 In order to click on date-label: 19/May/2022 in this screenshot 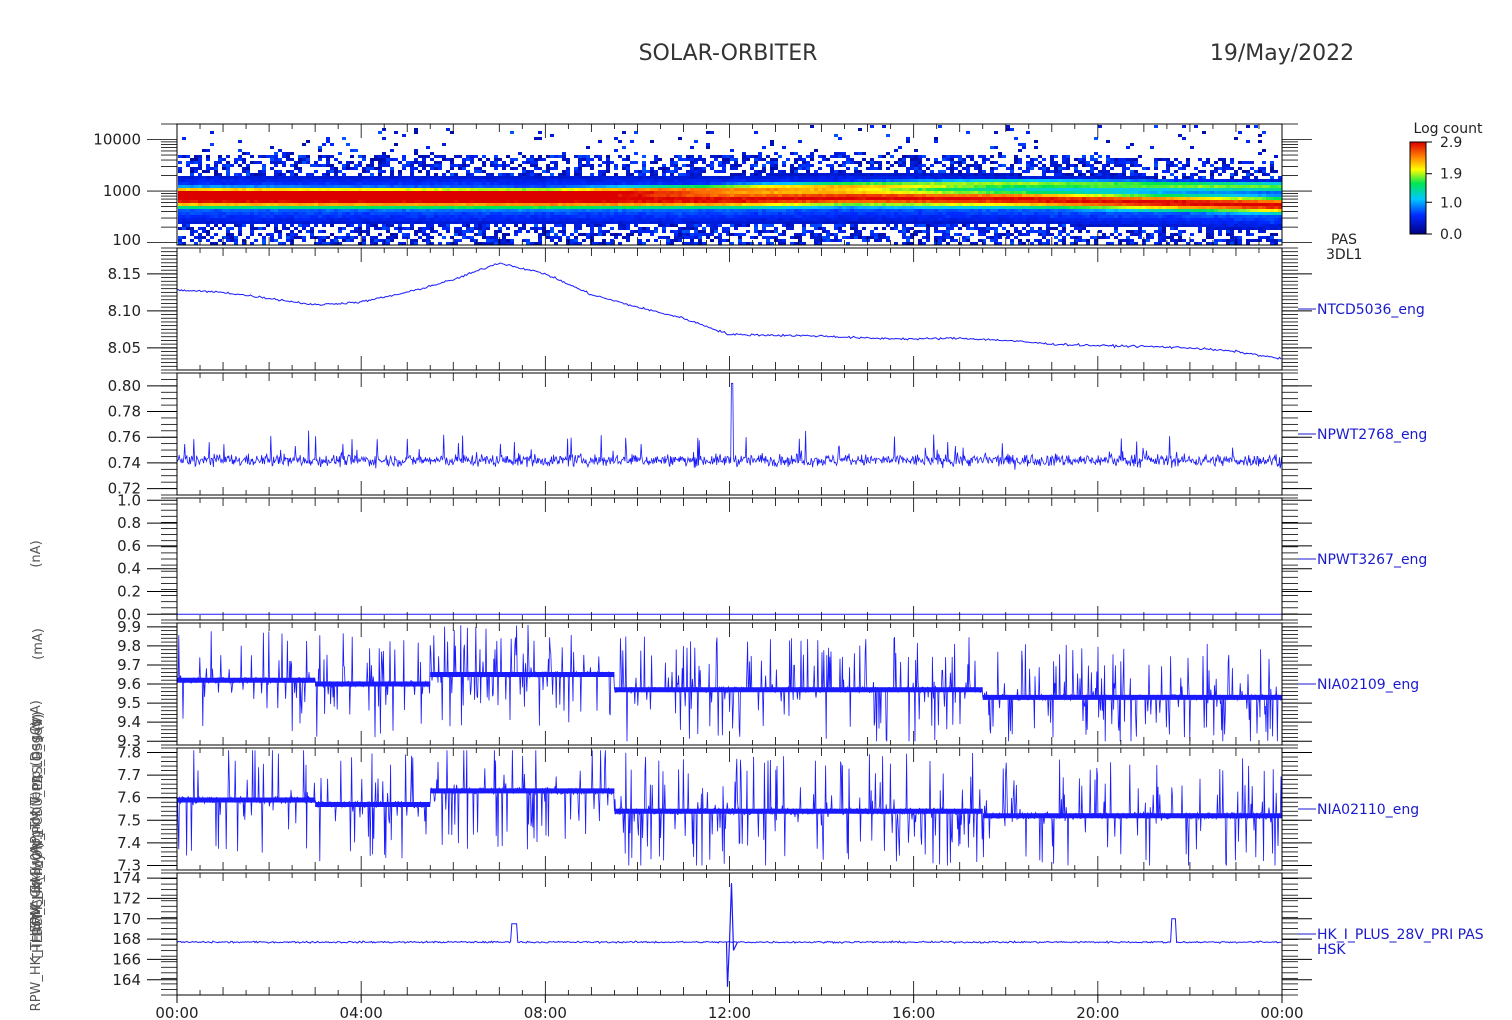, I will do `click(1282, 53)`.